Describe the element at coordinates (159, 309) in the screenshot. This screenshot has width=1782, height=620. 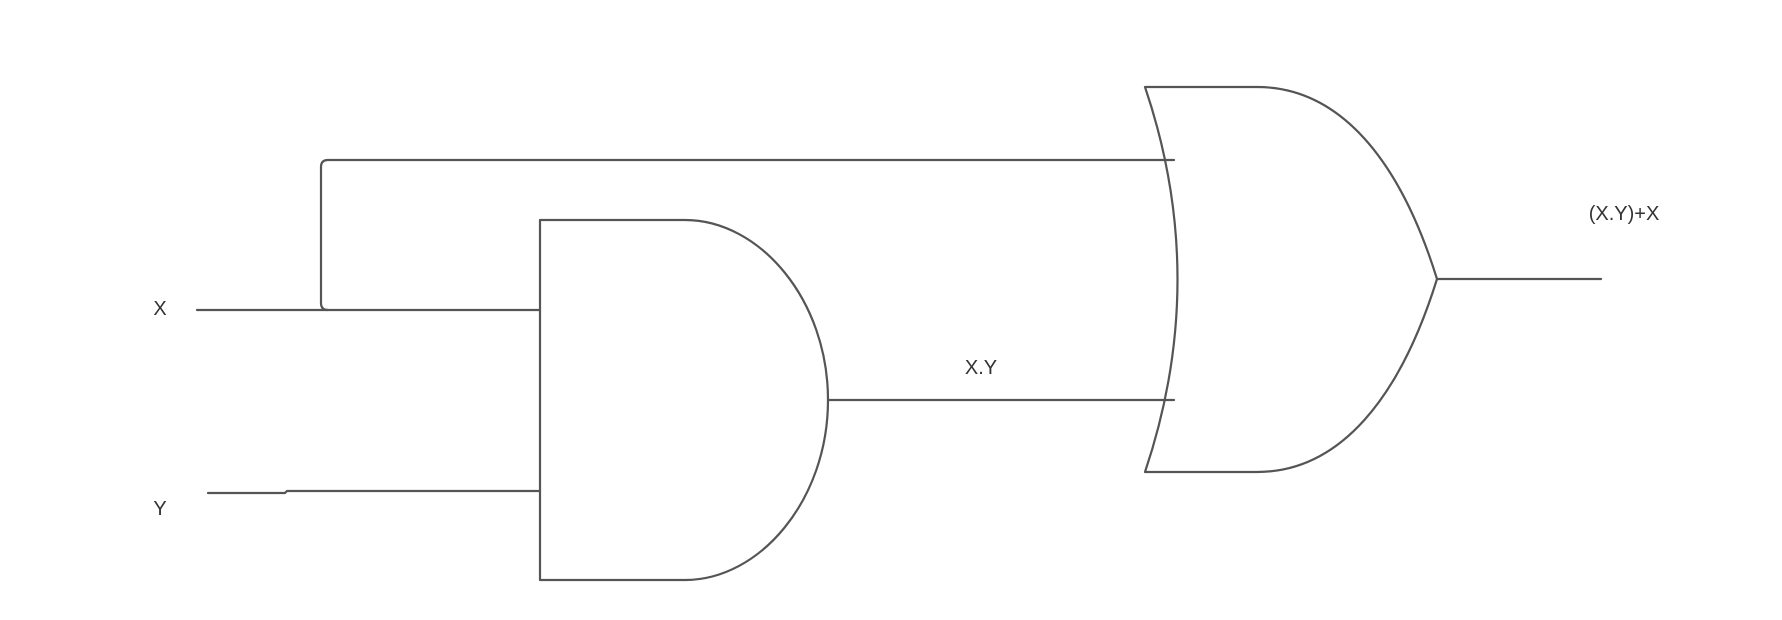
I see `input-x-label: X` at that location.